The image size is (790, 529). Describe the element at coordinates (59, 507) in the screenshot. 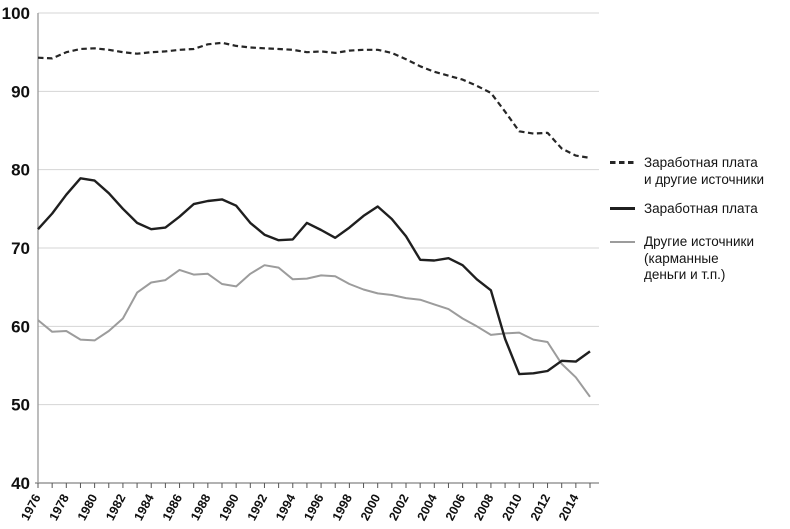

I see `x-tick-label: 1978` at that location.